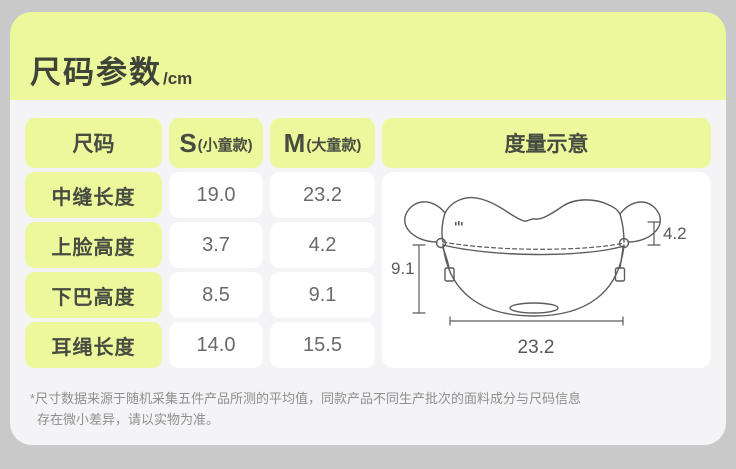  I want to click on row-label-ear-strap: 耳绳长度, so click(93, 345).